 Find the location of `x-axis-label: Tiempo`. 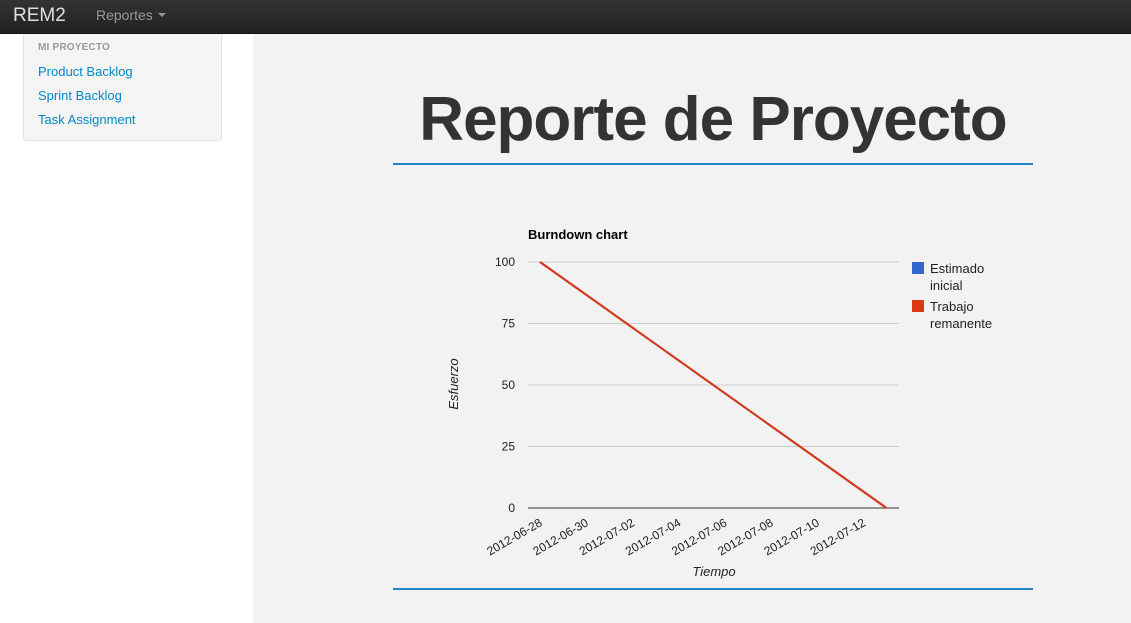

x-axis-label: Tiempo is located at coordinates (713, 571).